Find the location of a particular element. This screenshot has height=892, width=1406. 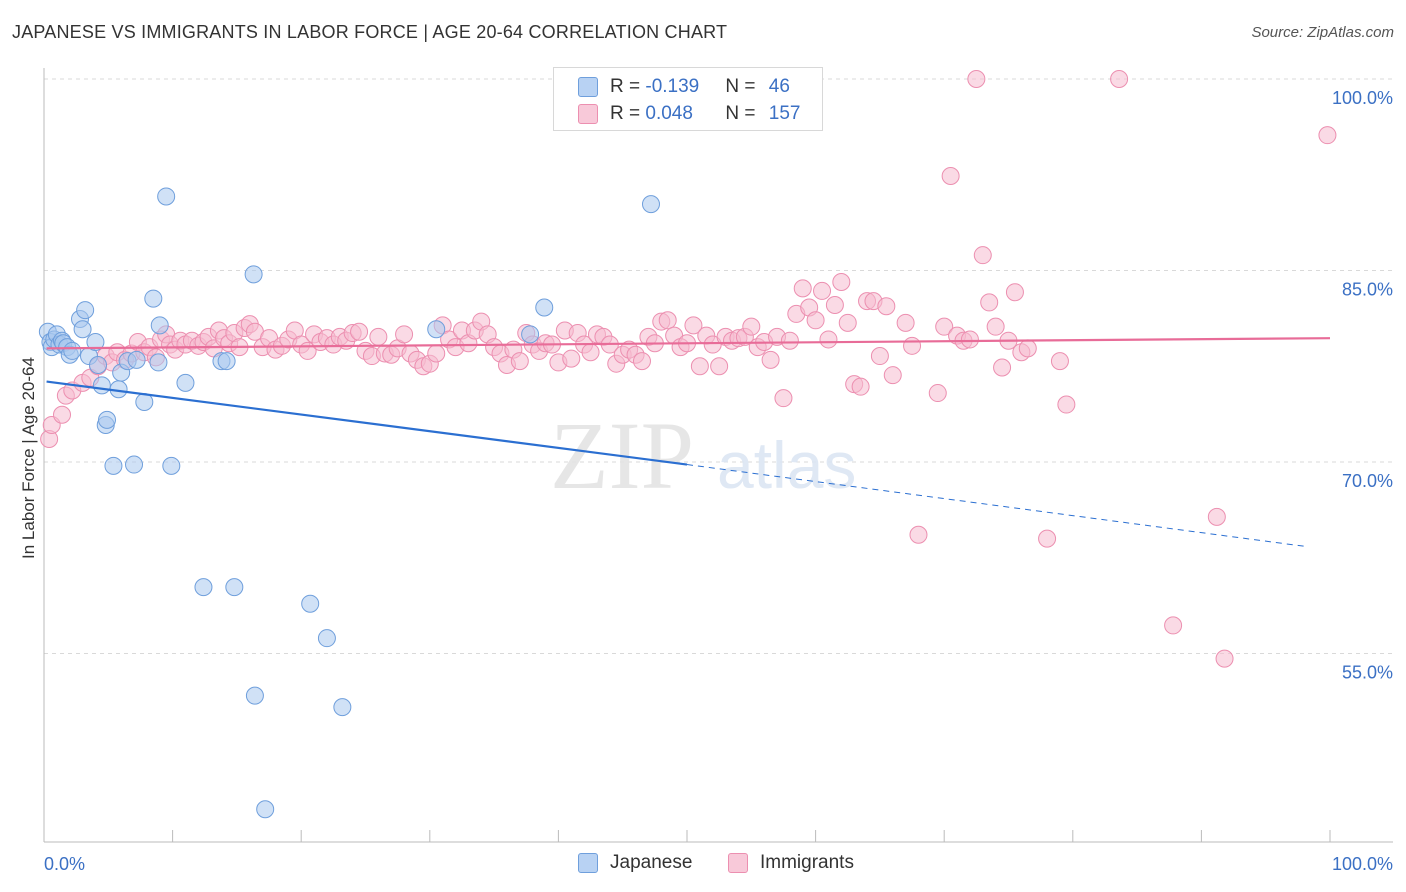

legend-row-immigrants: R = 0.048 N = 157 is located at coordinates (689, 114).